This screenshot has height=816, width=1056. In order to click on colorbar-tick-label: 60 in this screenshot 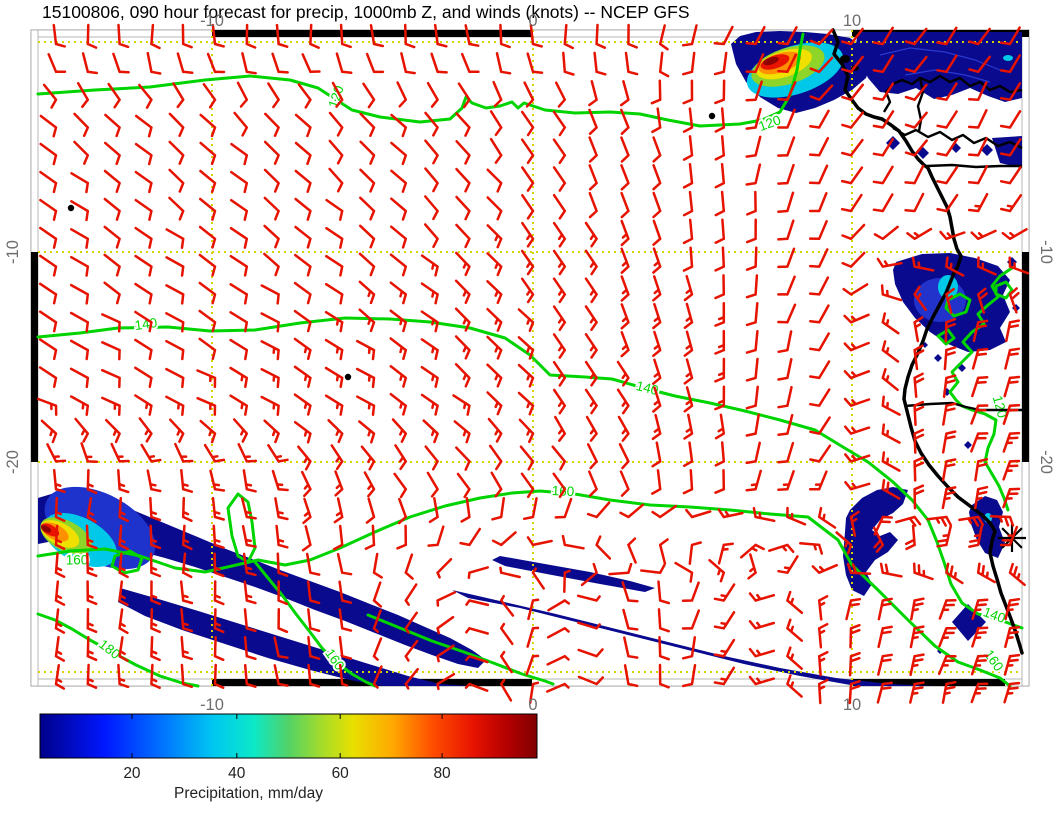, I will do `click(341, 773)`.